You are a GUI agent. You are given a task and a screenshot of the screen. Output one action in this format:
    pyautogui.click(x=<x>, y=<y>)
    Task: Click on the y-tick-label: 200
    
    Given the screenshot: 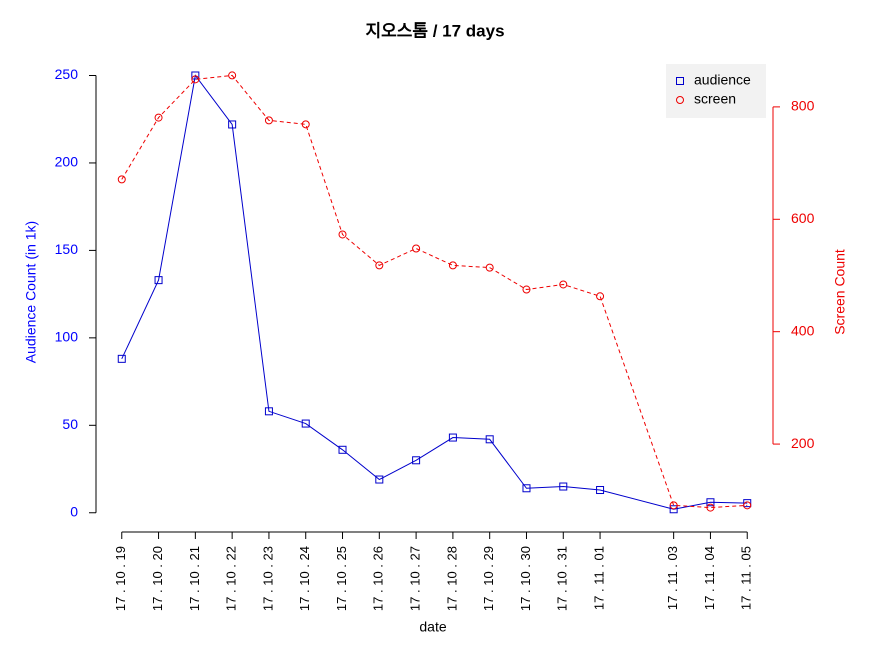 What is the action you would take?
    pyautogui.click(x=67, y=162)
    